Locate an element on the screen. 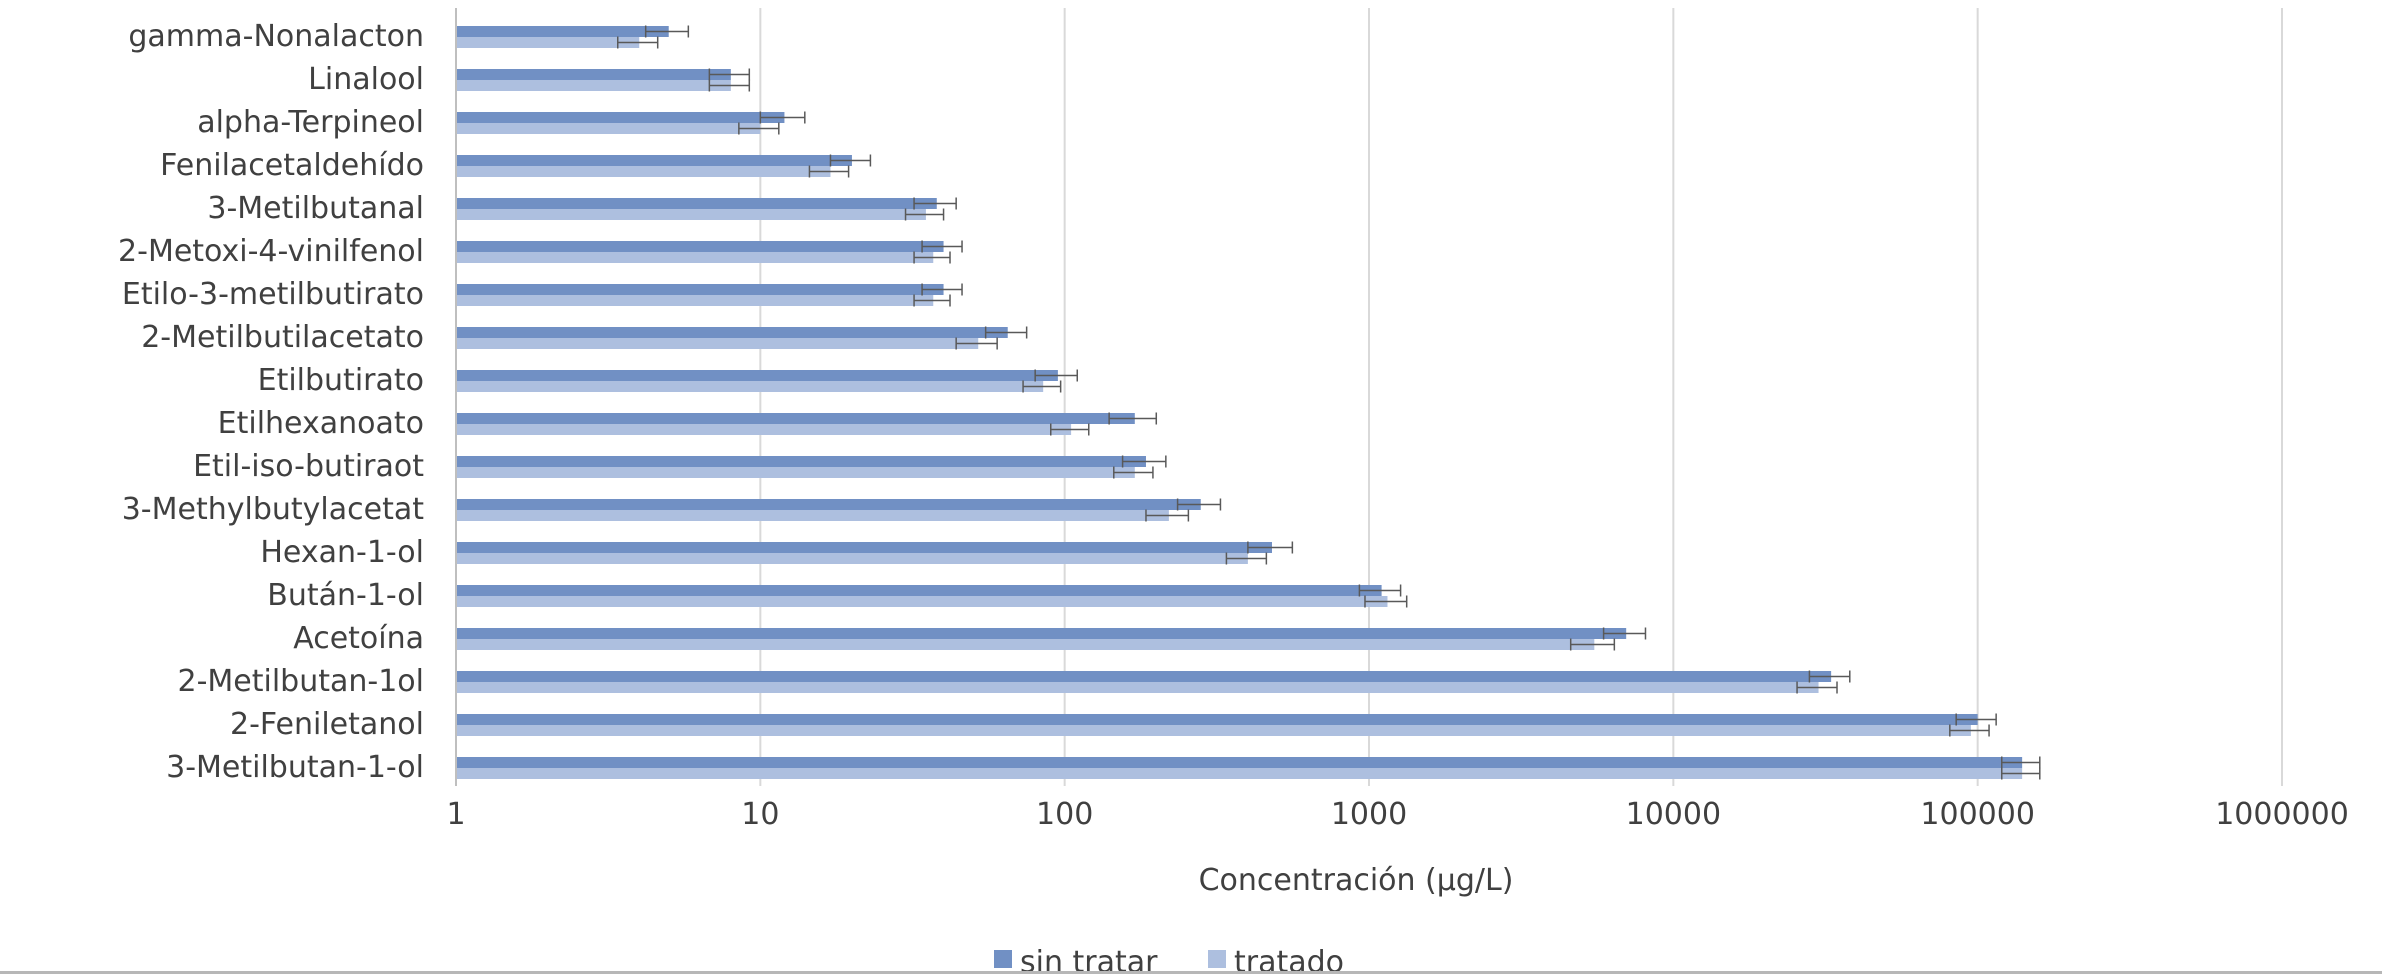  legend-swatch is located at coordinates (1217, 959).